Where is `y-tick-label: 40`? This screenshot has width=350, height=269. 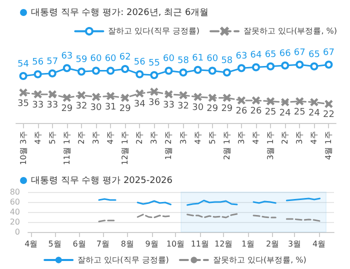
y-tick-label: 40 is located at coordinates (15, 212).